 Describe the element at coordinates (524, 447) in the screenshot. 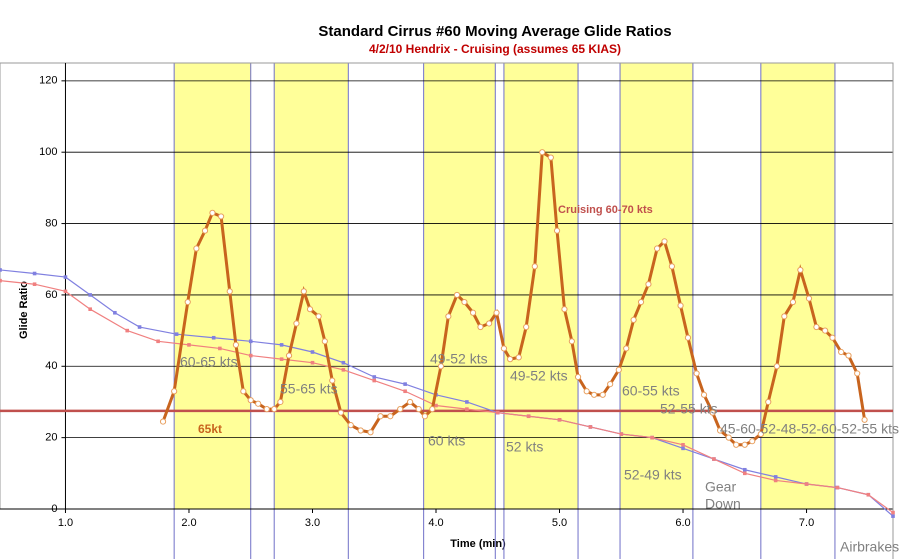

I see `annotation: 52 kts` at that location.